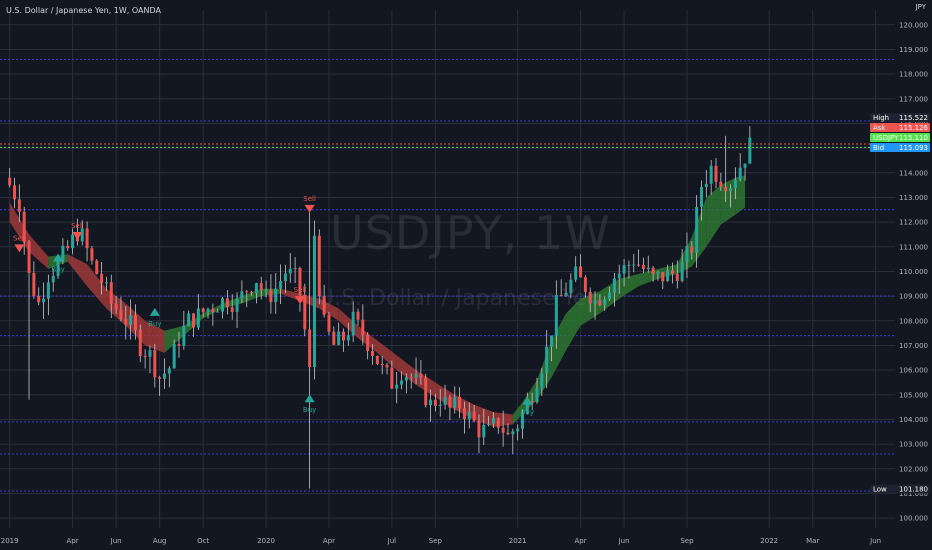 The width and height of the screenshot is (932, 550). What do you see at coordinates (913, 128) in the screenshot?
I see `price-badge-value: 115.126` at bounding box center [913, 128].